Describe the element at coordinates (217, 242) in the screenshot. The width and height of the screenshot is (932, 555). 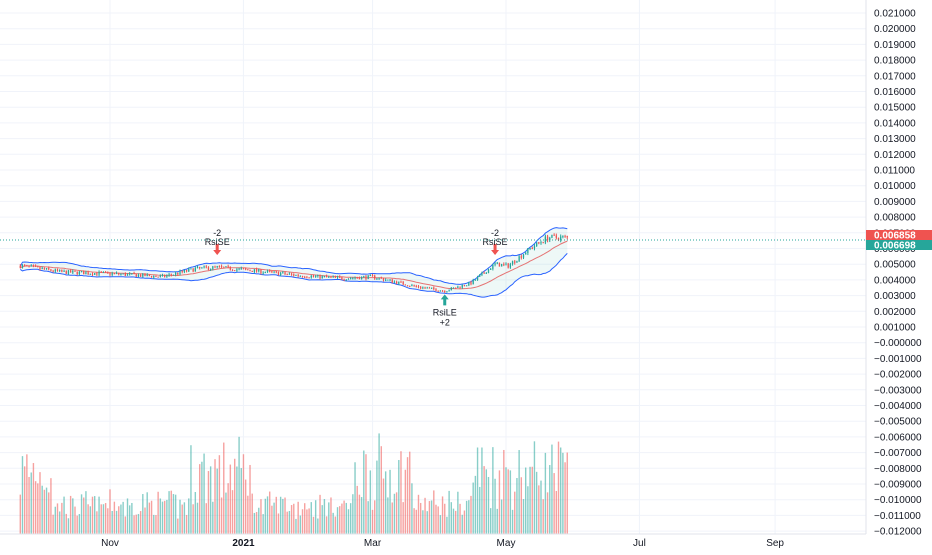
I see `signal-name: RsiSE` at that location.